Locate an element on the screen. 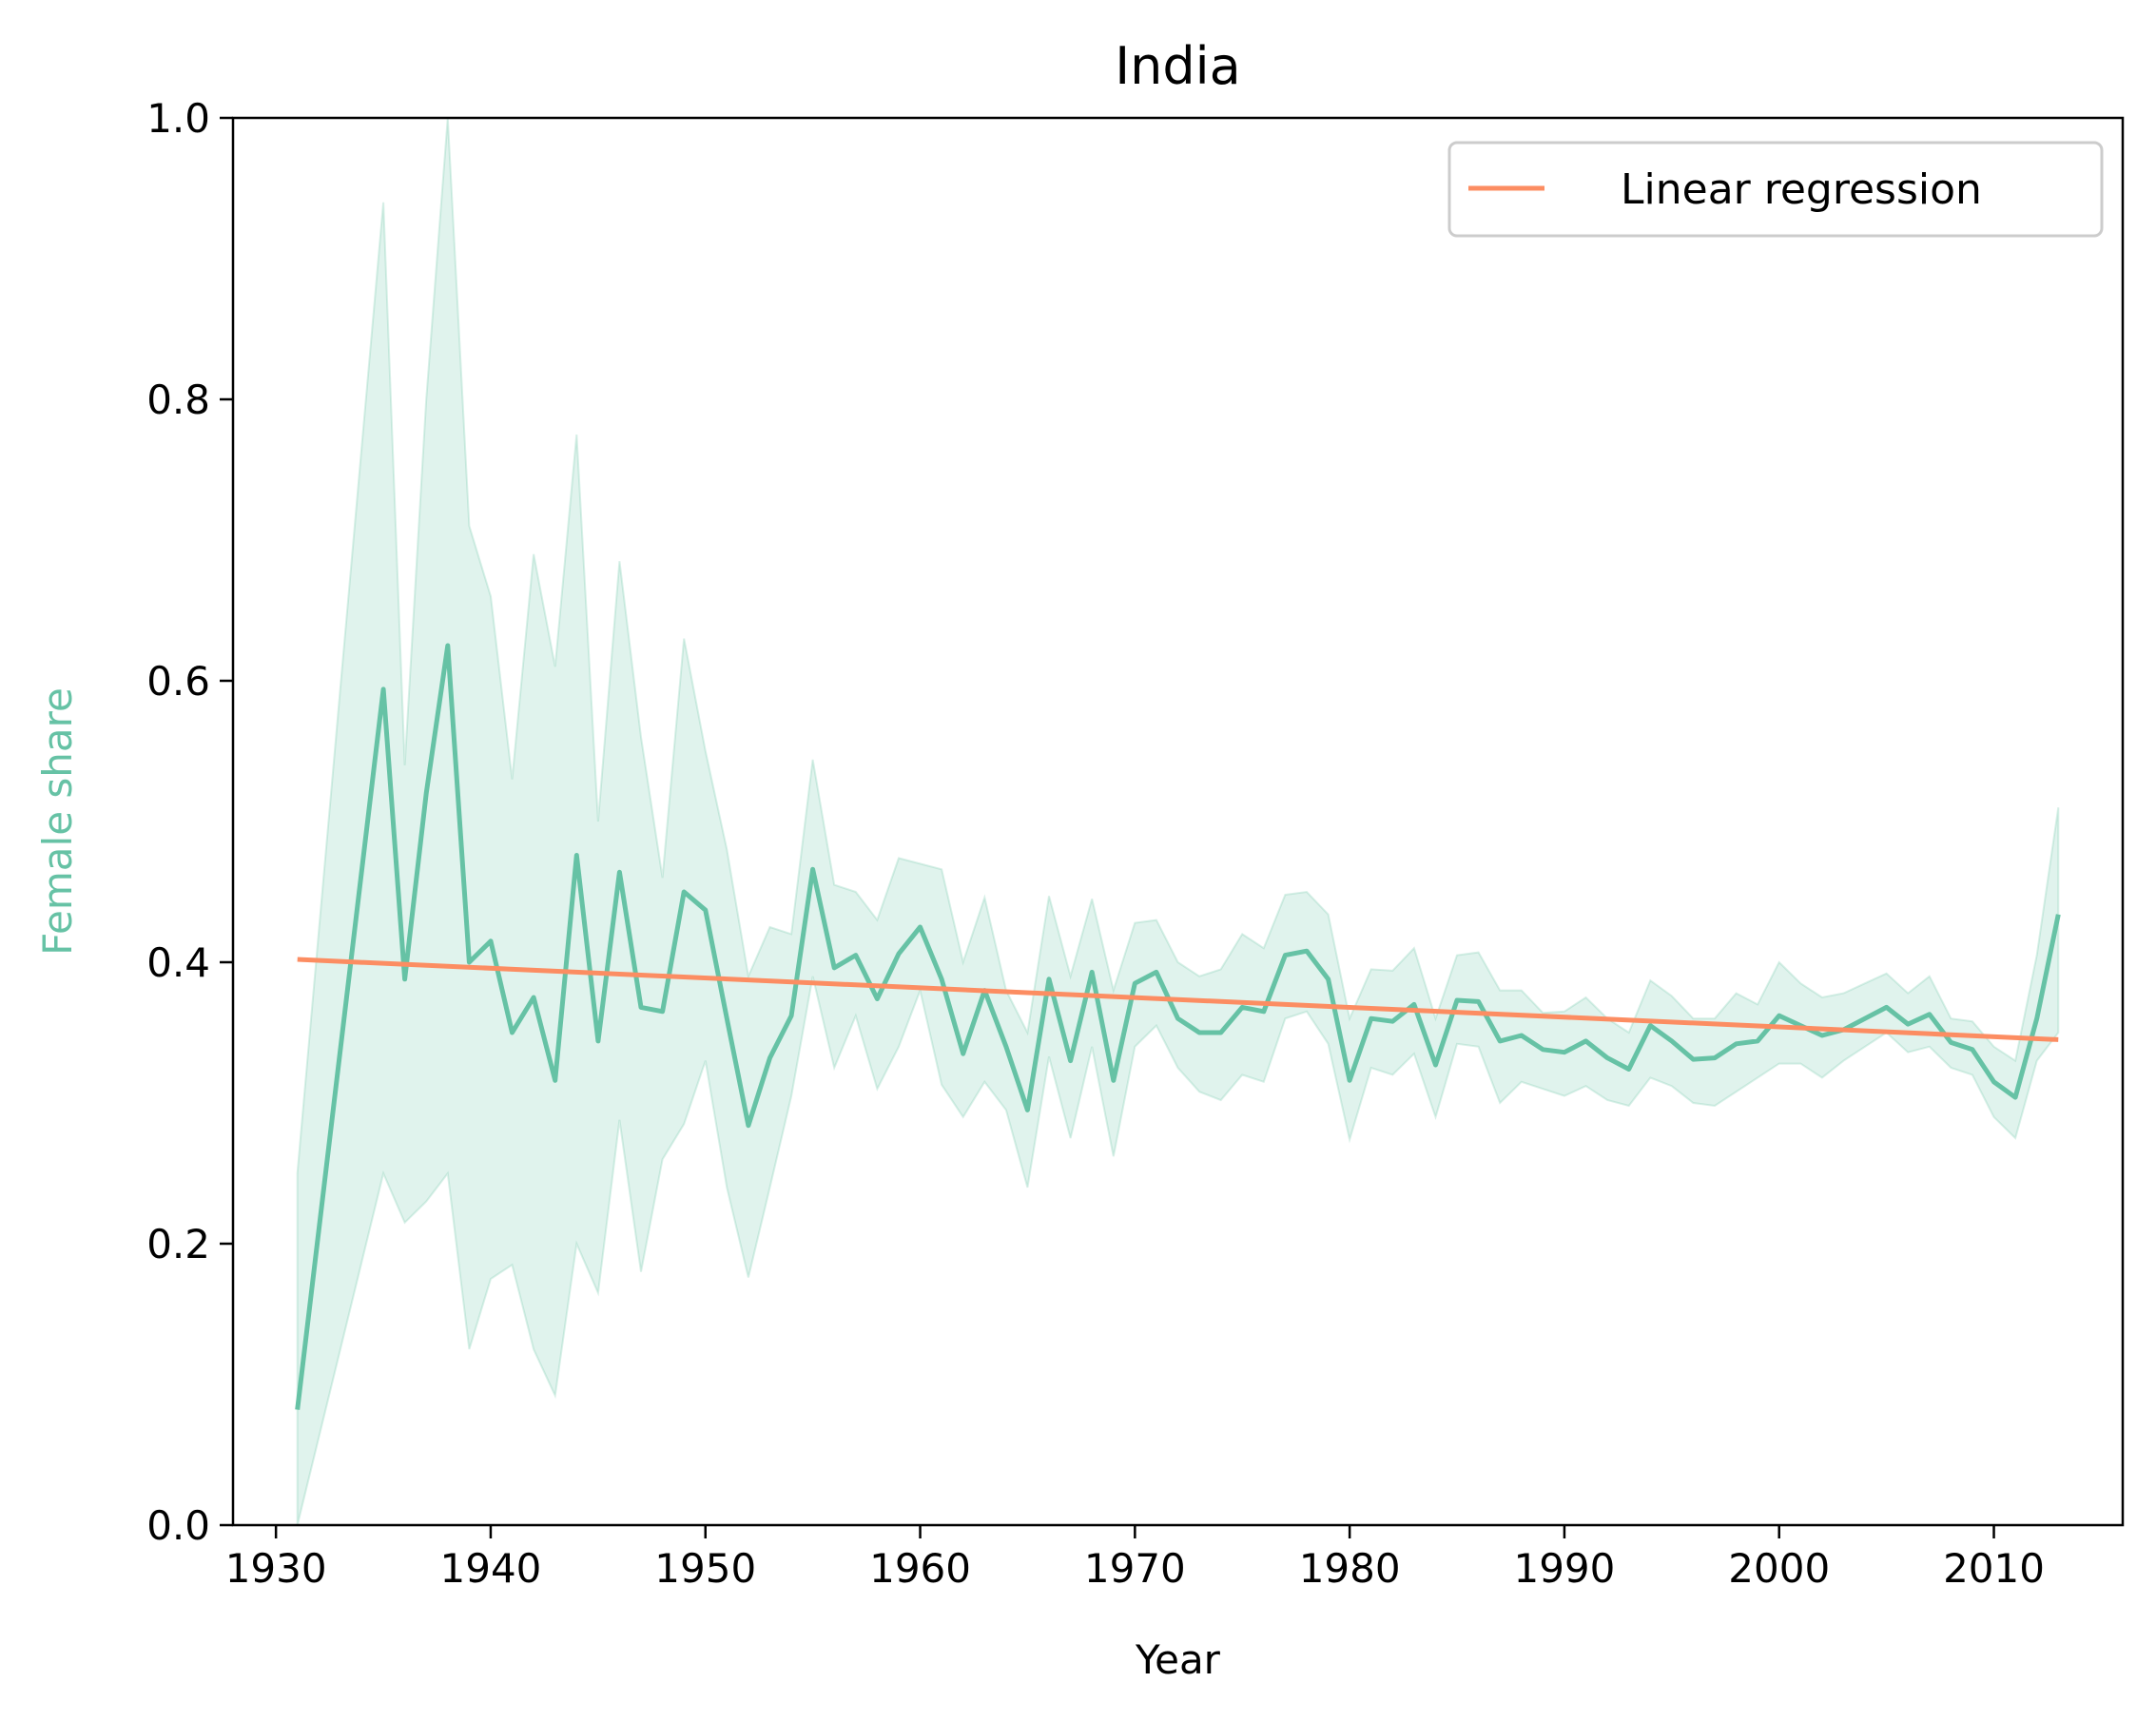 The height and width of the screenshot is (1721, 2156). regression-series-layer is located at coordinates (1178, 999).